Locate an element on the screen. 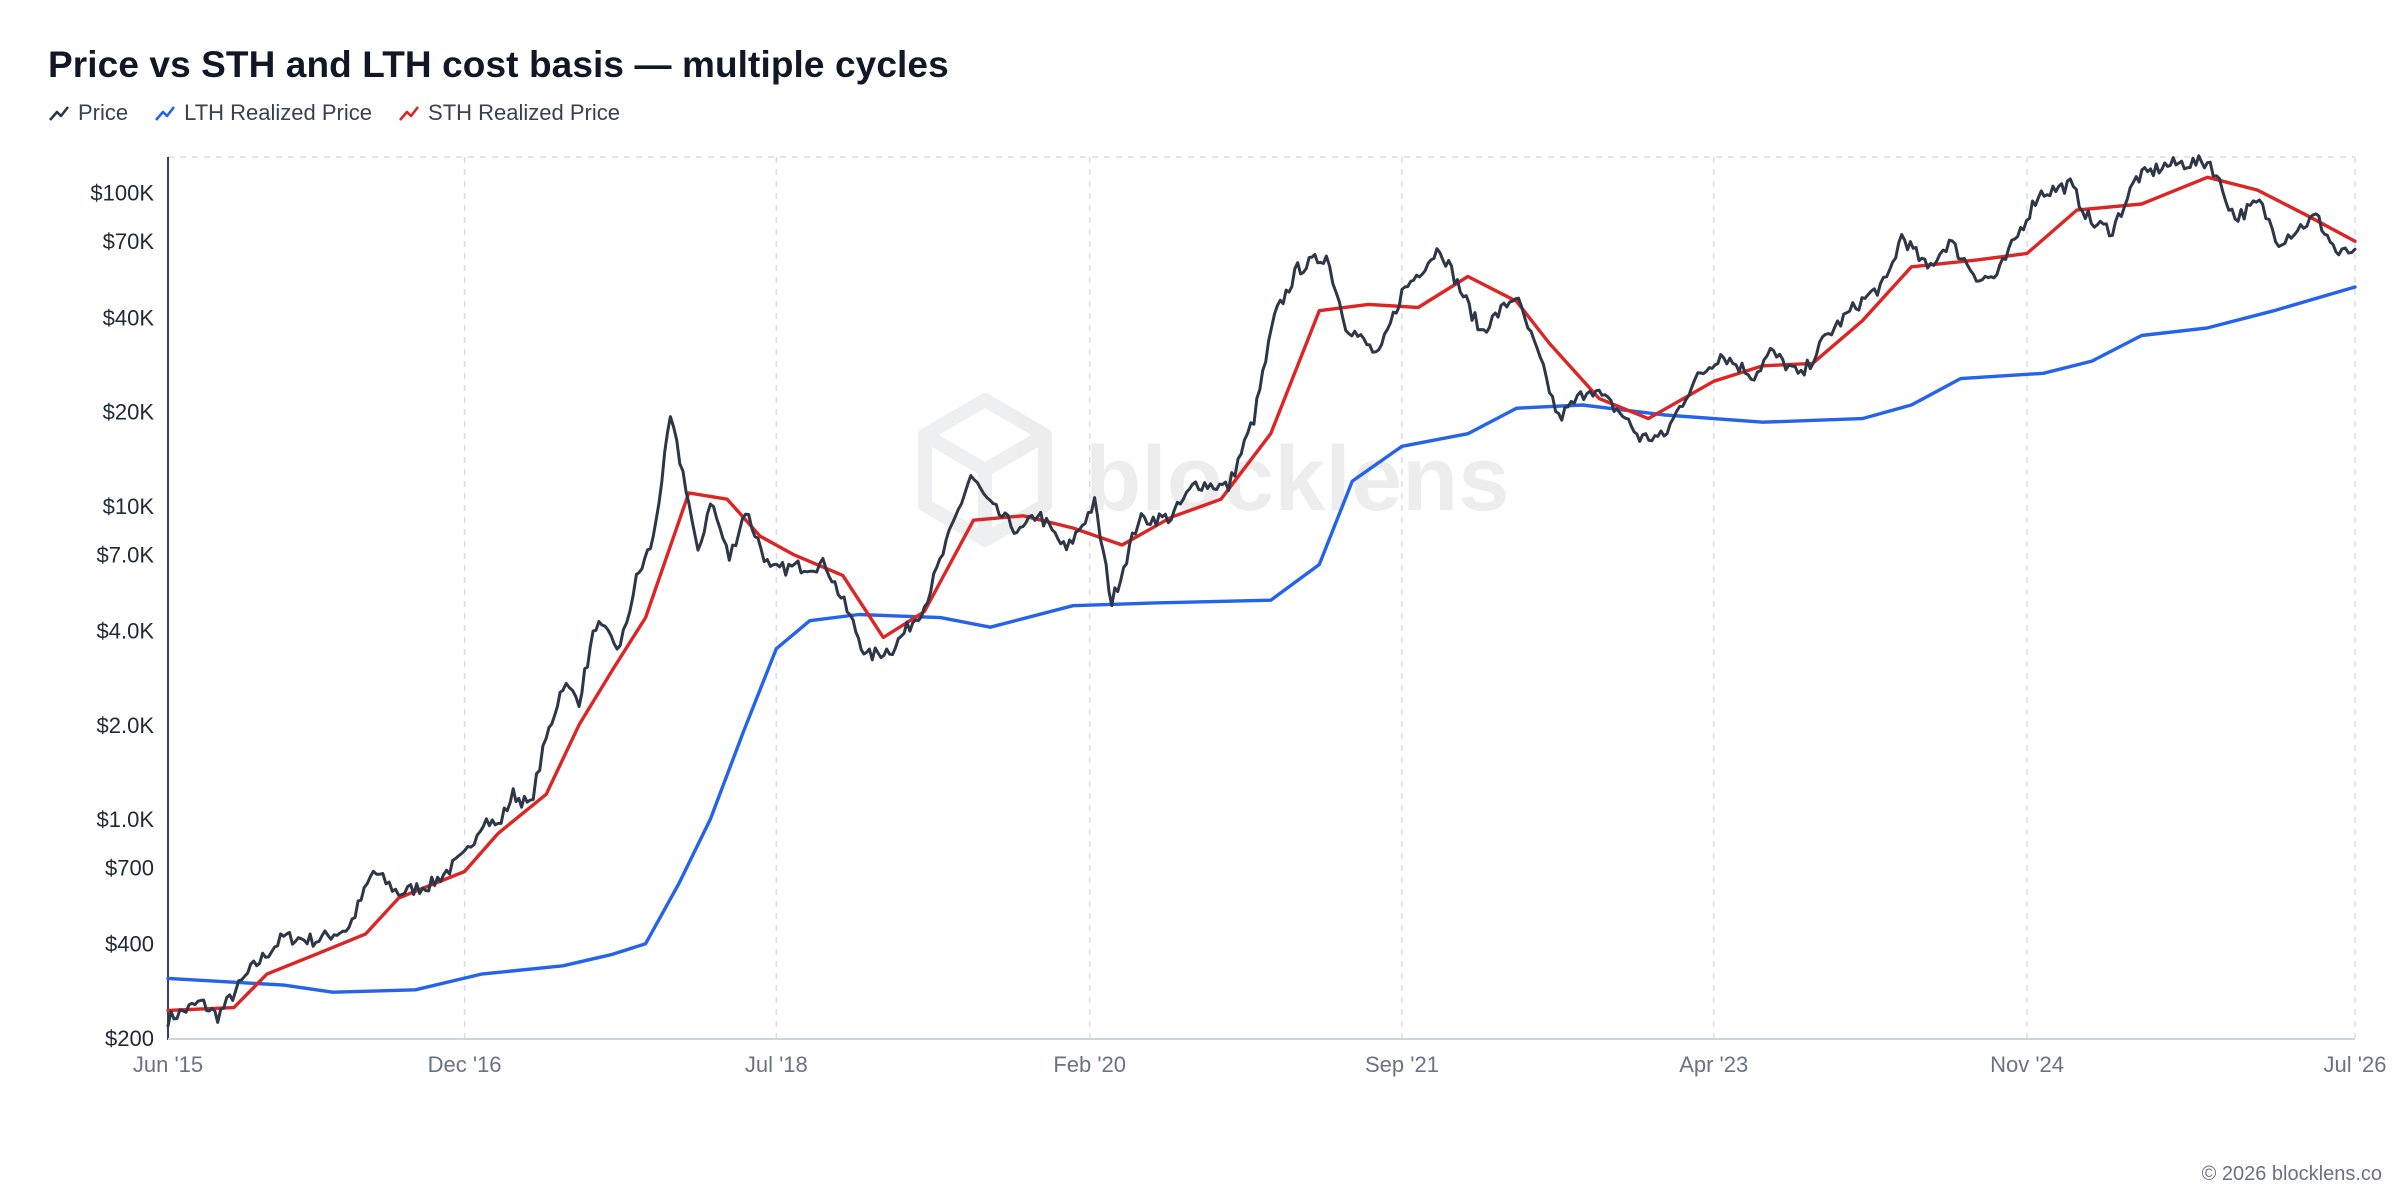 Image resolution: width=2400 pixels, height=1200 pixels. y-tick-label: $70K is located at coordinates (129, 241).